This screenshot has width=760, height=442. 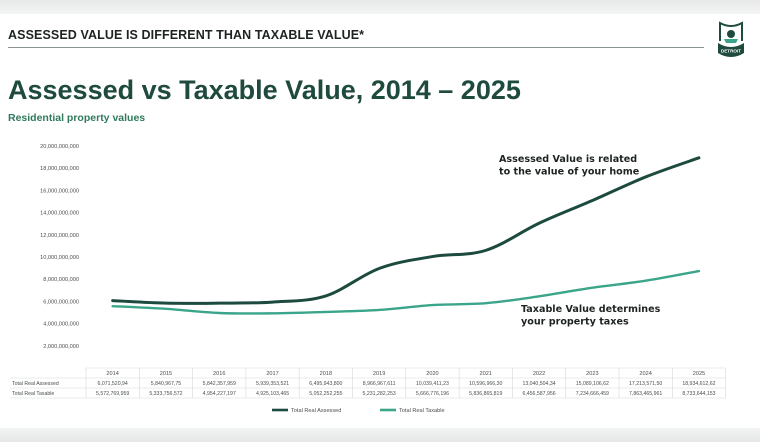 What do you see at coordinates (432, 384) in the screenshot?
I see `table-cell: 10,039,411,23` at bounding box center [432, 384].